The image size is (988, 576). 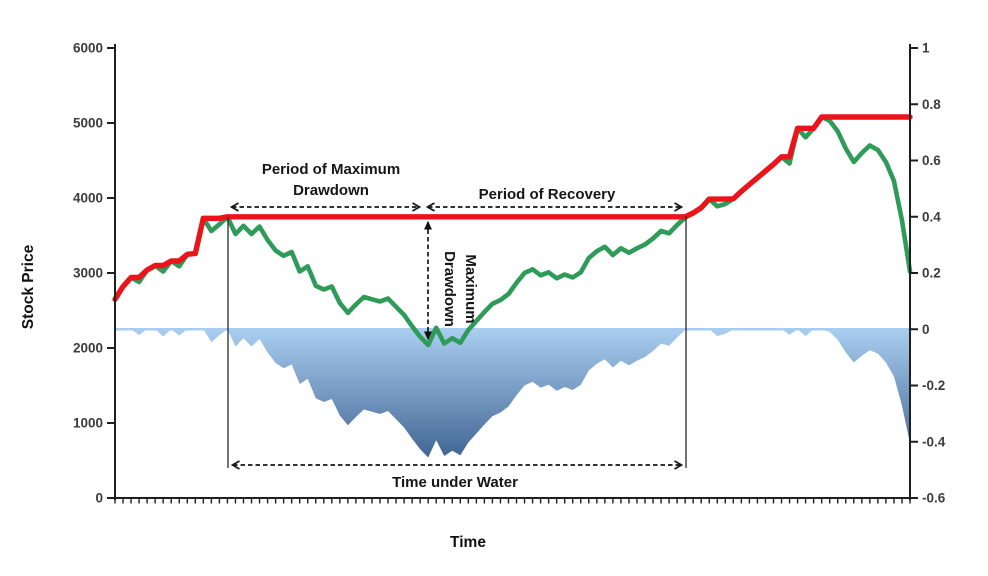 What do you see at coordinates (88, 423) in the screenshot?
I see `left-axis-tick-label: 1000` at bounding box center [88, 423].